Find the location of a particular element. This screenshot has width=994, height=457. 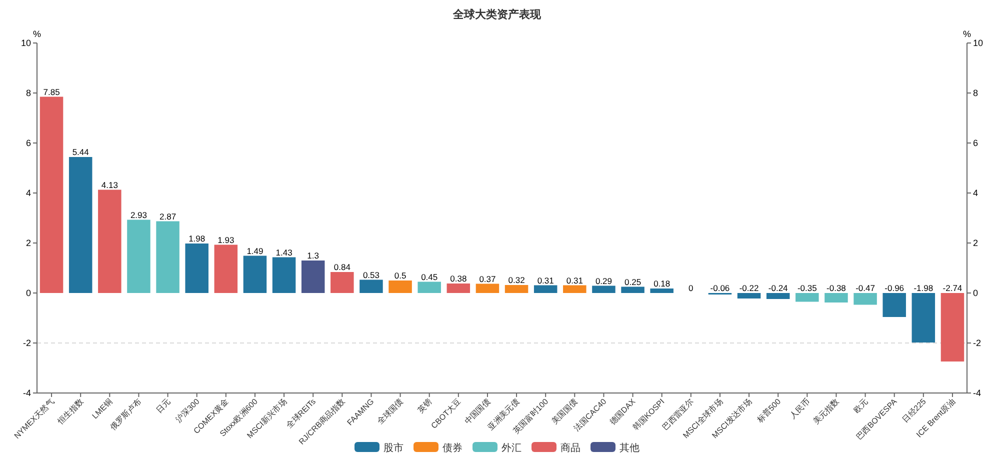

data-label: -0.24 is located at coordinates (778, 288).